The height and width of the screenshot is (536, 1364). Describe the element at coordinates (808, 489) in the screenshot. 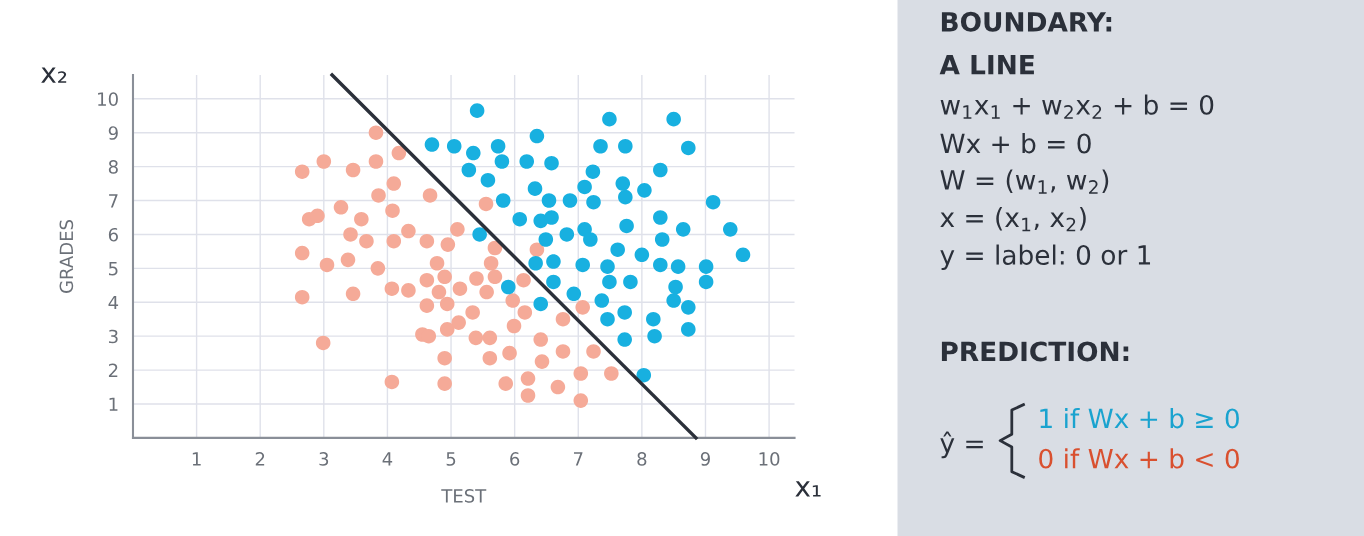

I see `text: x₁` at that location.